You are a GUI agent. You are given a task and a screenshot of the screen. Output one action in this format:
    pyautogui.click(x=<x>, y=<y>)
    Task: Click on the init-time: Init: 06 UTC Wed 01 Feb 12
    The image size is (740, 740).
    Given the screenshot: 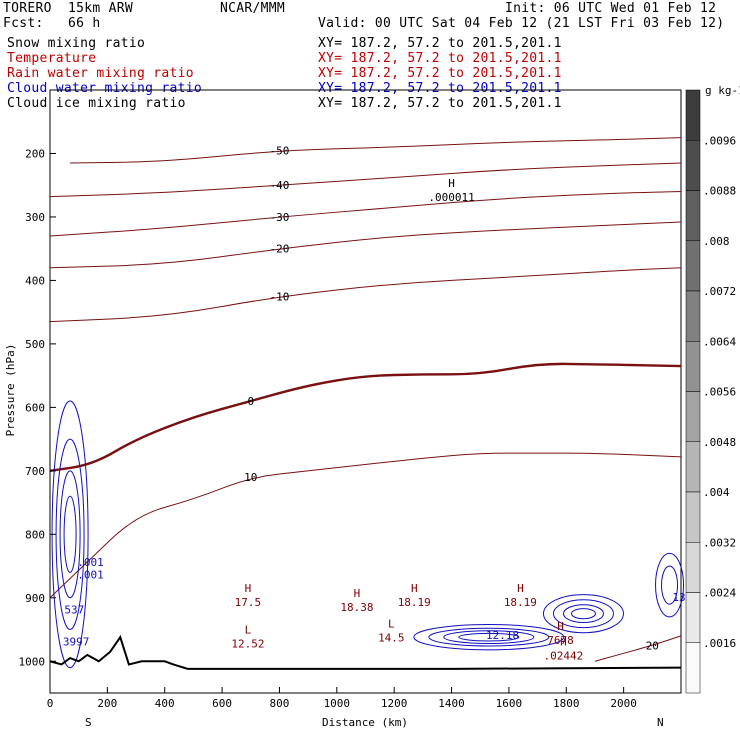 What is the action you would take?
    pyautogui.click(x=611, y=8)
    